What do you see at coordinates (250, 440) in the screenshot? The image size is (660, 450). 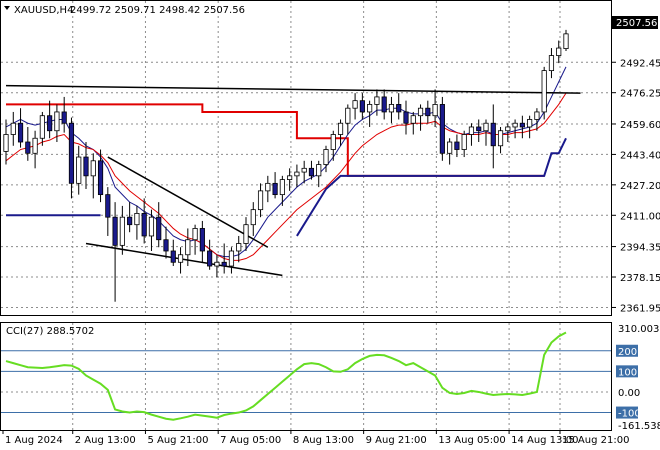 I see `time-tick-label: 7 Aug 05:00` at bounding box center [250, 440].